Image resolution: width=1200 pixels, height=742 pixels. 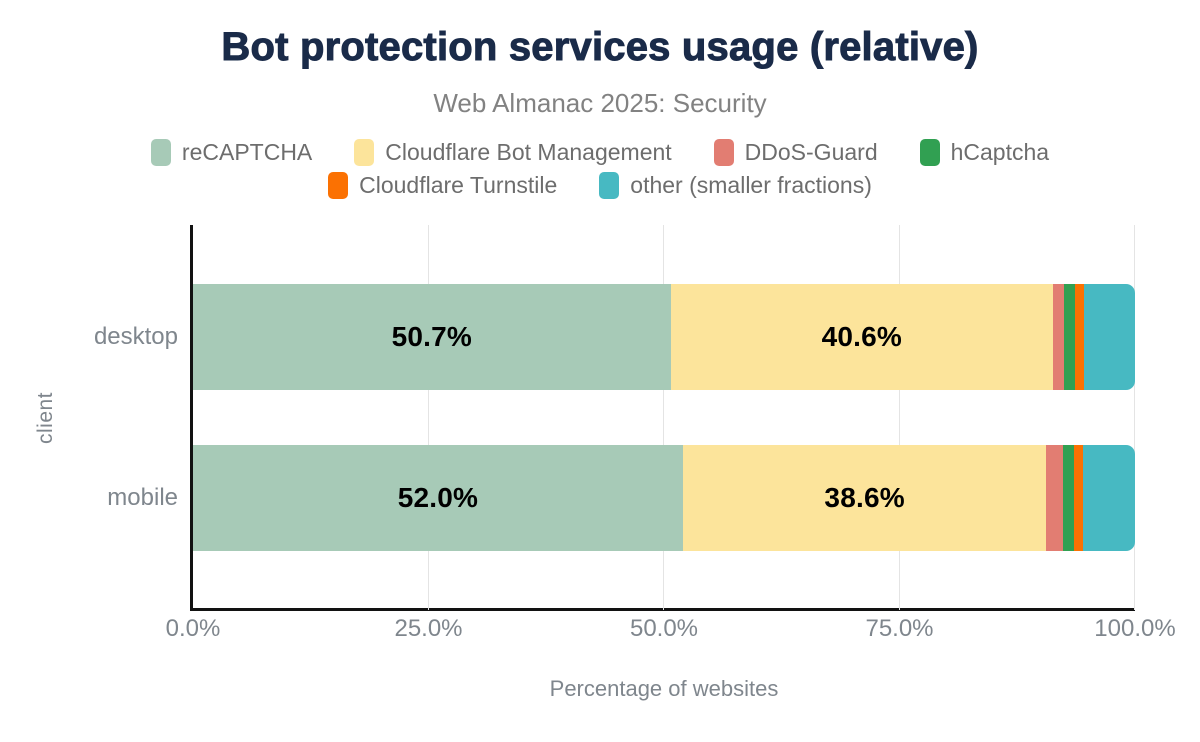 I want to click on legend-item-cloudflare-bot-management: Cloudflare Bot Management, so click(x=513, y=152).